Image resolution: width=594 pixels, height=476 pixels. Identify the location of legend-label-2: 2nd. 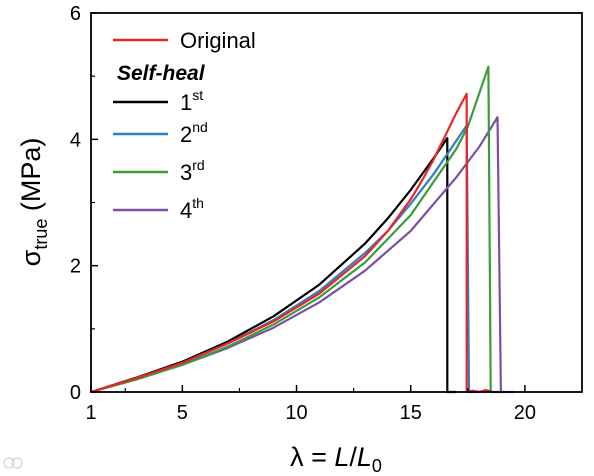
(194, 133).